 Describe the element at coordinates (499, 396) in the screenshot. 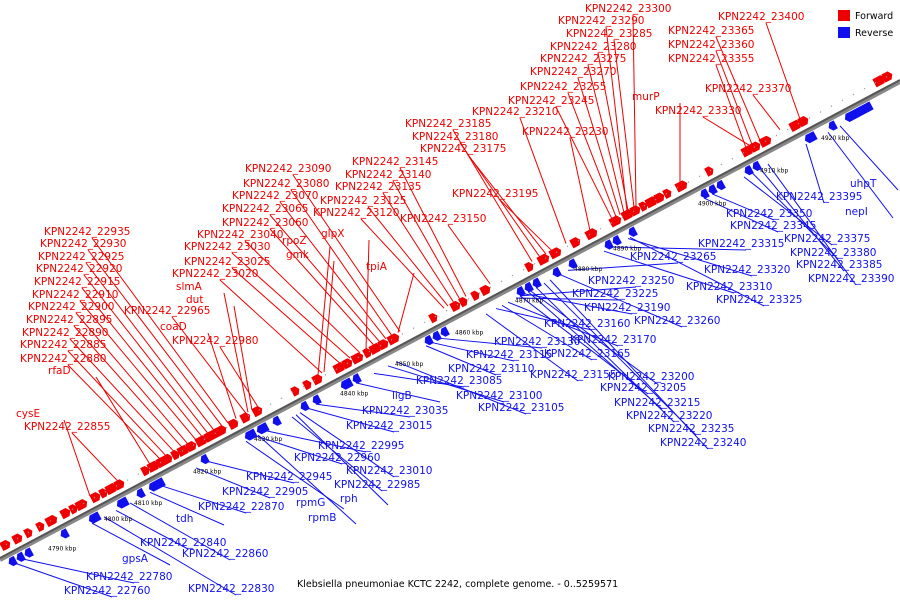

I see `reverse-gene-label: KPN2242_23100` at that location.